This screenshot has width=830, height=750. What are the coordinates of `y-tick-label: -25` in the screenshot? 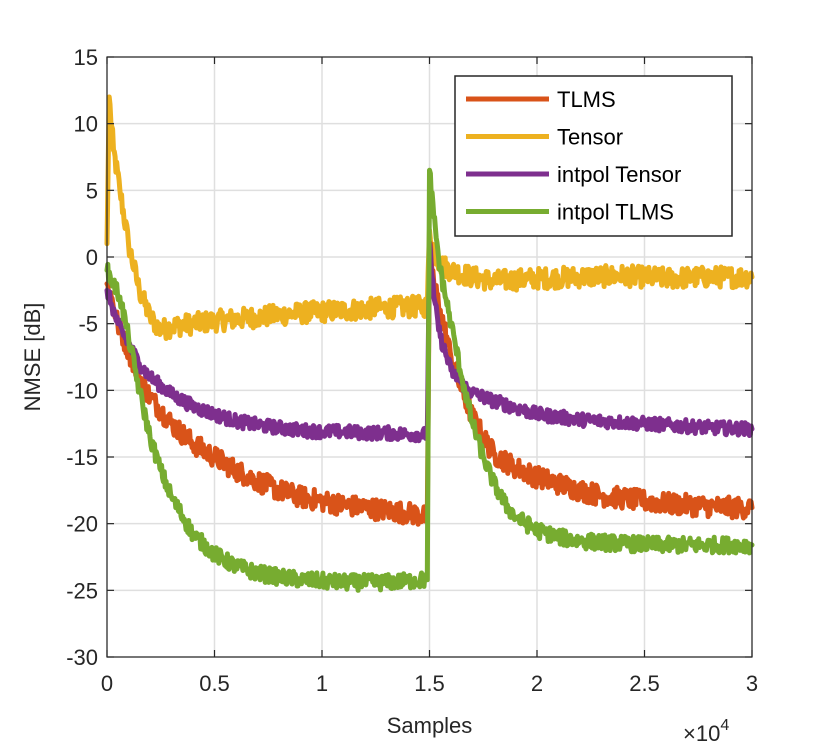 It's located at (82, 590).